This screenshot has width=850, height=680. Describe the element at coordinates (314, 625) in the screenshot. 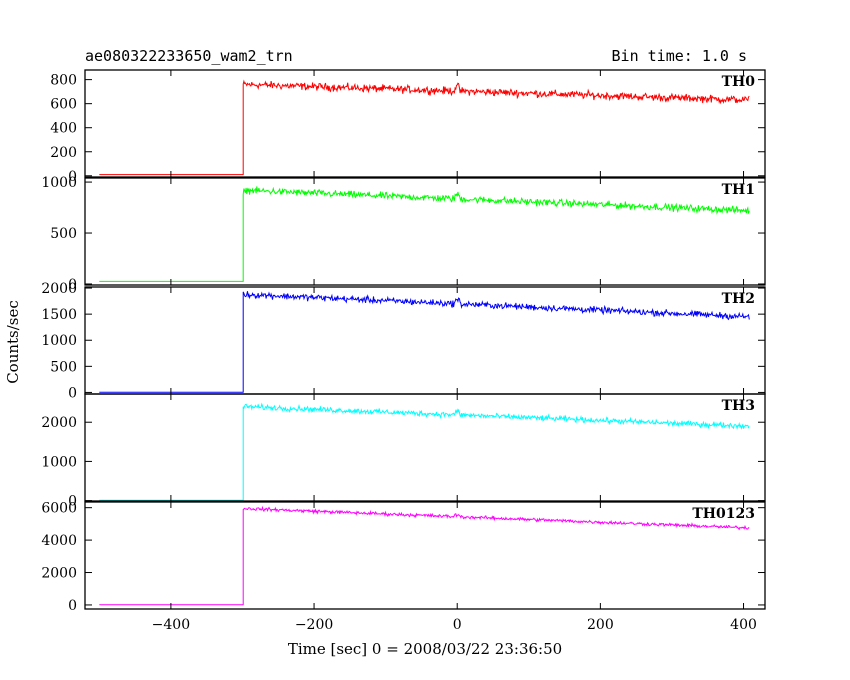

I see `x-tick-label: −200` at that location.